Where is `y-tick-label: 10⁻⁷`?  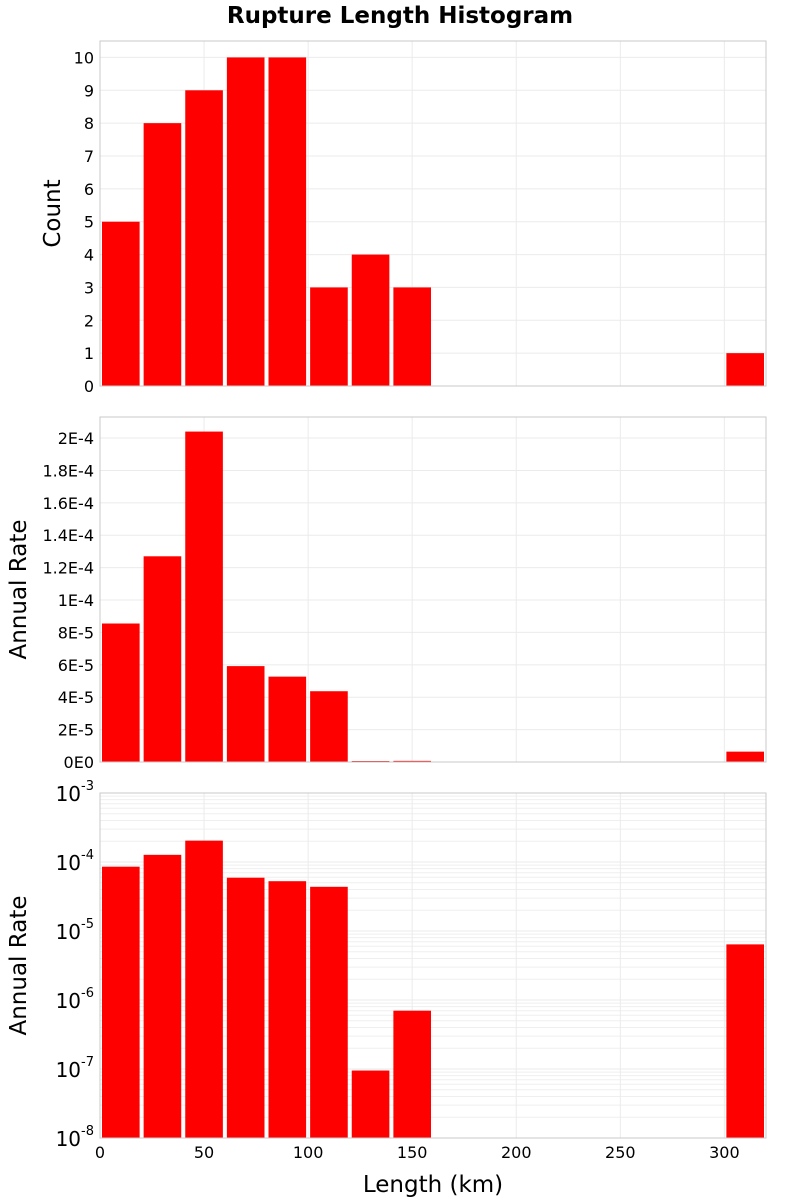
y-tick-label: 10⁻⁷ is located at coordinates (75, 1068).